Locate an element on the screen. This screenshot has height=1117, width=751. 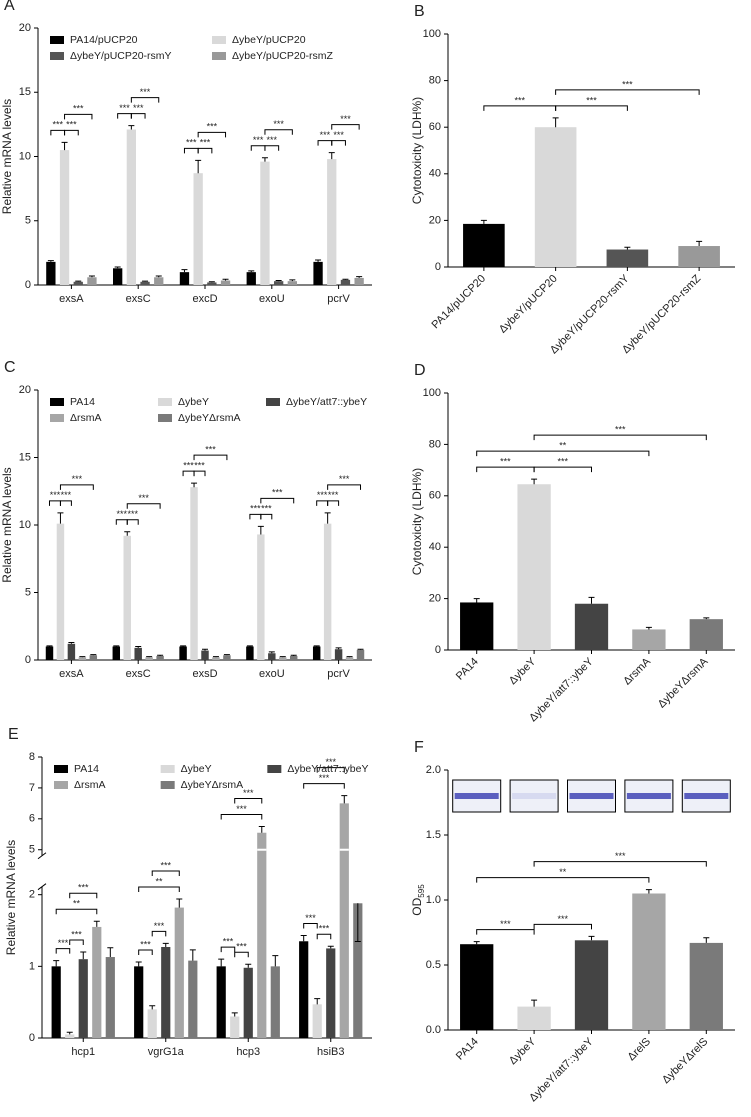
x-tick-label: ΔybeY is located at coordinates (523, 671).